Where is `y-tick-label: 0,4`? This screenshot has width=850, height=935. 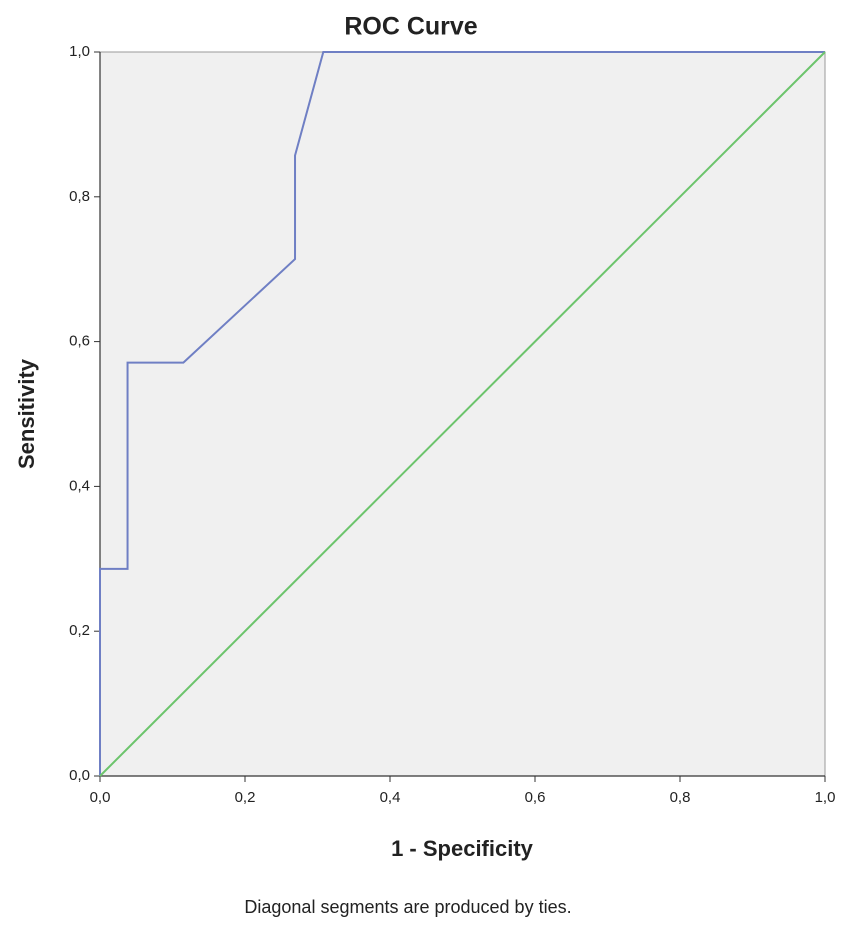
y-tick-label: 0,4 is located at coordinates (79, 485).